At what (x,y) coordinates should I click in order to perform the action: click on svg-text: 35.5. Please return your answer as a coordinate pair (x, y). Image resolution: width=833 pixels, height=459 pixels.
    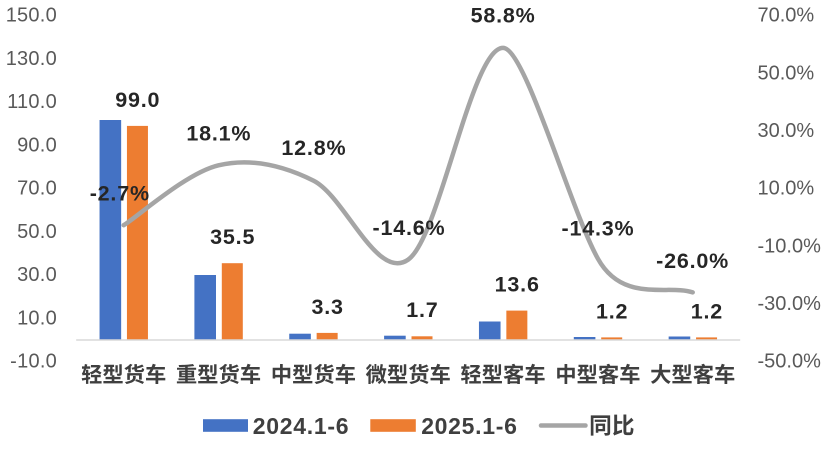
    Looking at the image, I should click on (232, 237).